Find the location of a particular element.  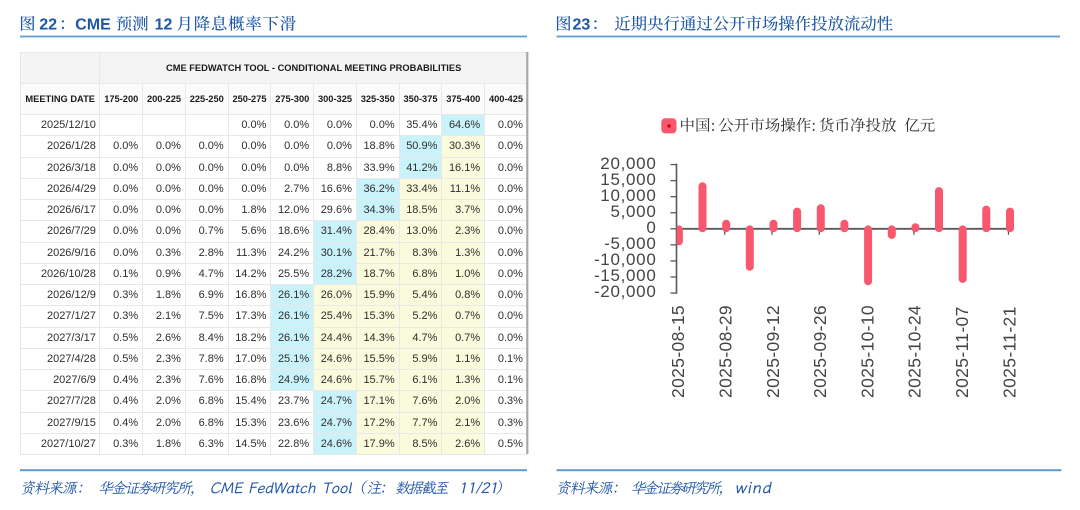

svg-text: 2025-08-29 is located at coordinates (726, 351).